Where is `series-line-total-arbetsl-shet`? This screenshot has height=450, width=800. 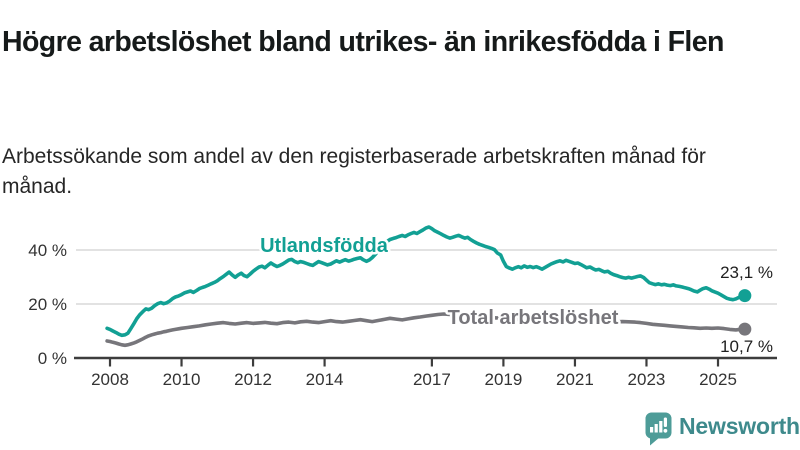 series-line-total-arbetsl-shet is located at coordinates (426, 330).